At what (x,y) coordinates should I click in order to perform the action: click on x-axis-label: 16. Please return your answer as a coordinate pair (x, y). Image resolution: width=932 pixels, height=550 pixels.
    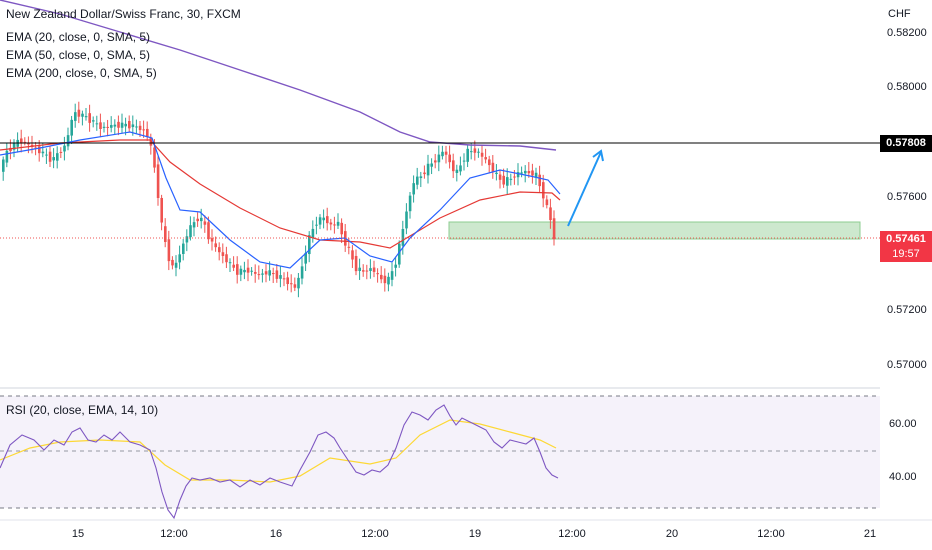
    Looking at the image, I should click on (276, 534).